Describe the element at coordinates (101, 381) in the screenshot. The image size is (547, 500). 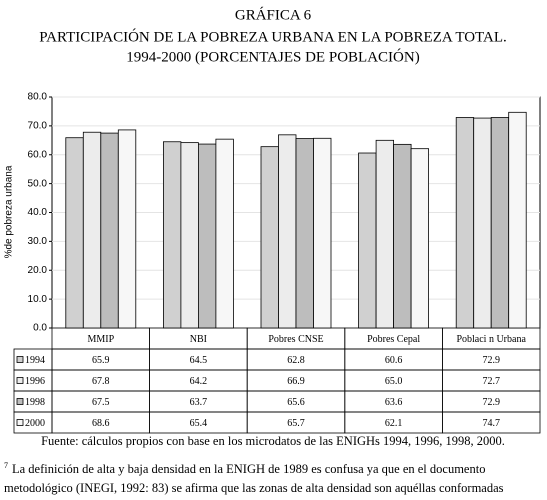
I see `data-label: 67.8` at that location.